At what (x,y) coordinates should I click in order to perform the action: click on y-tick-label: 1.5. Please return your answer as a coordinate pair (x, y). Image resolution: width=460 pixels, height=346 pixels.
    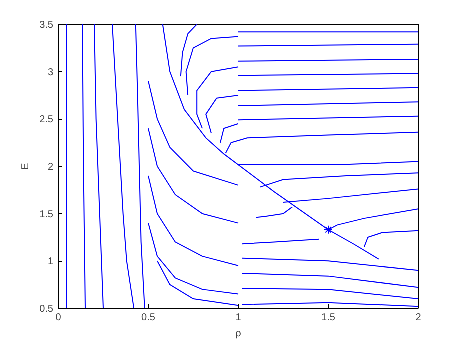
    Looking at the image, I should click on (47, 214).